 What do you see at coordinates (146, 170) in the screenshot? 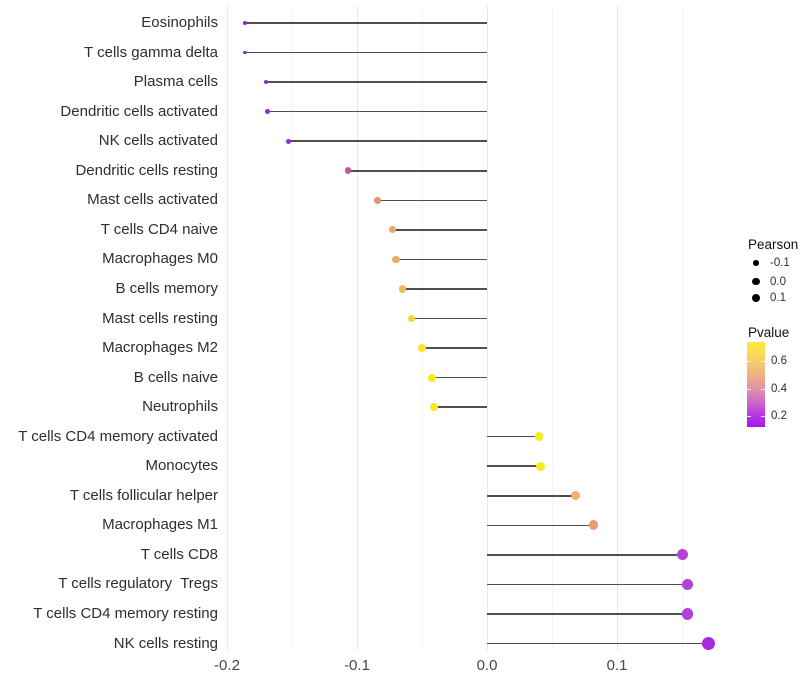
I see `category-label: Dendritic cells resting` at bounding box center [146, 170].